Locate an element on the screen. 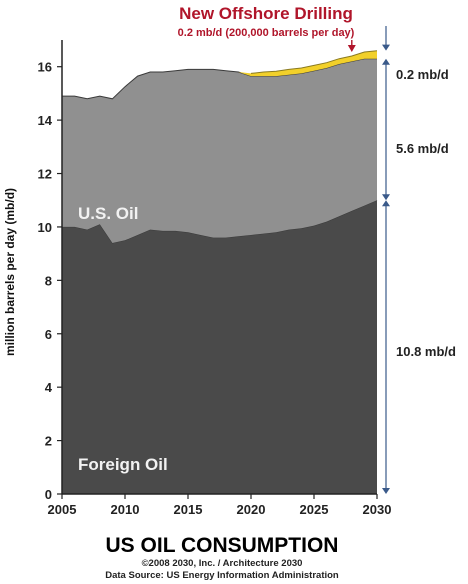 The image size is (468, 584). area-label-us-oil: U.S. Oil is located at coordinates (108, 213).